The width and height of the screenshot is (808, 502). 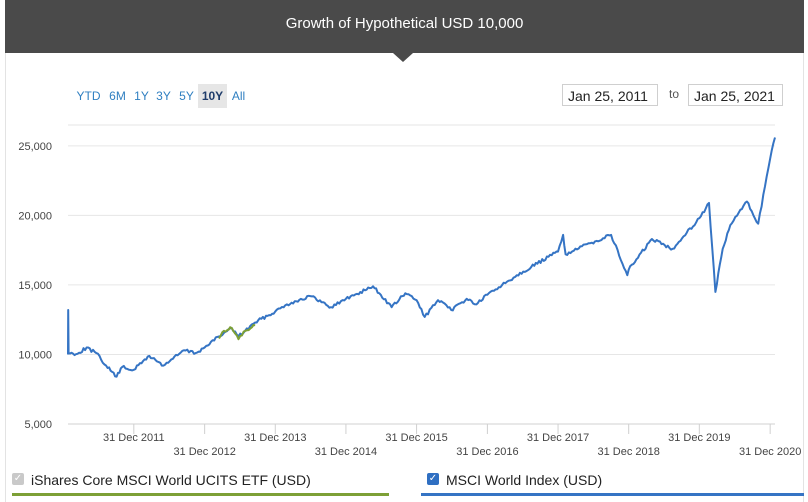 What do you see at coordinates (275, 438) in the screenshot?
I see `x-tick-label: 31 Dec 2013` at bounding box center [275, 438].